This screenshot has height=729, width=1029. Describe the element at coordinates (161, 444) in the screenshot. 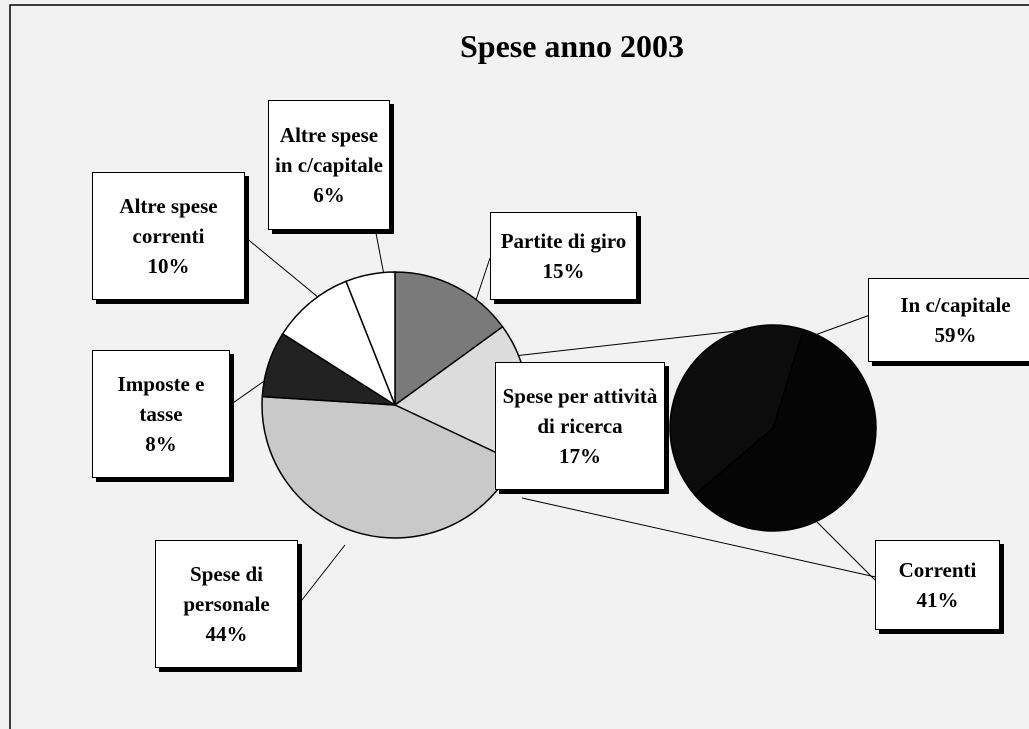

I see `label-value: 8%` at that location.